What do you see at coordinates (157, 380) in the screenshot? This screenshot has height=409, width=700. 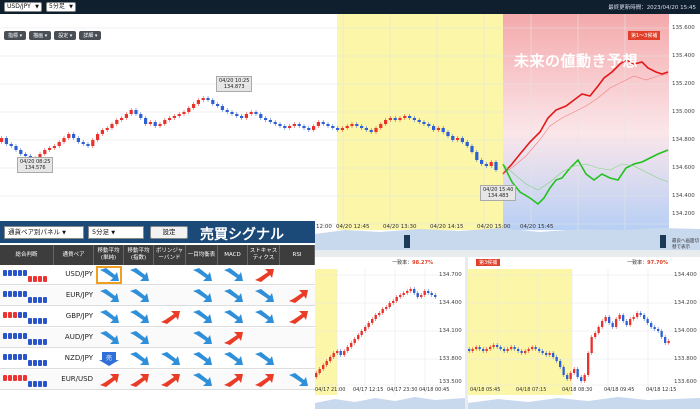 I see `signal-row: EUR/USD` at bounding box center [157, 380].